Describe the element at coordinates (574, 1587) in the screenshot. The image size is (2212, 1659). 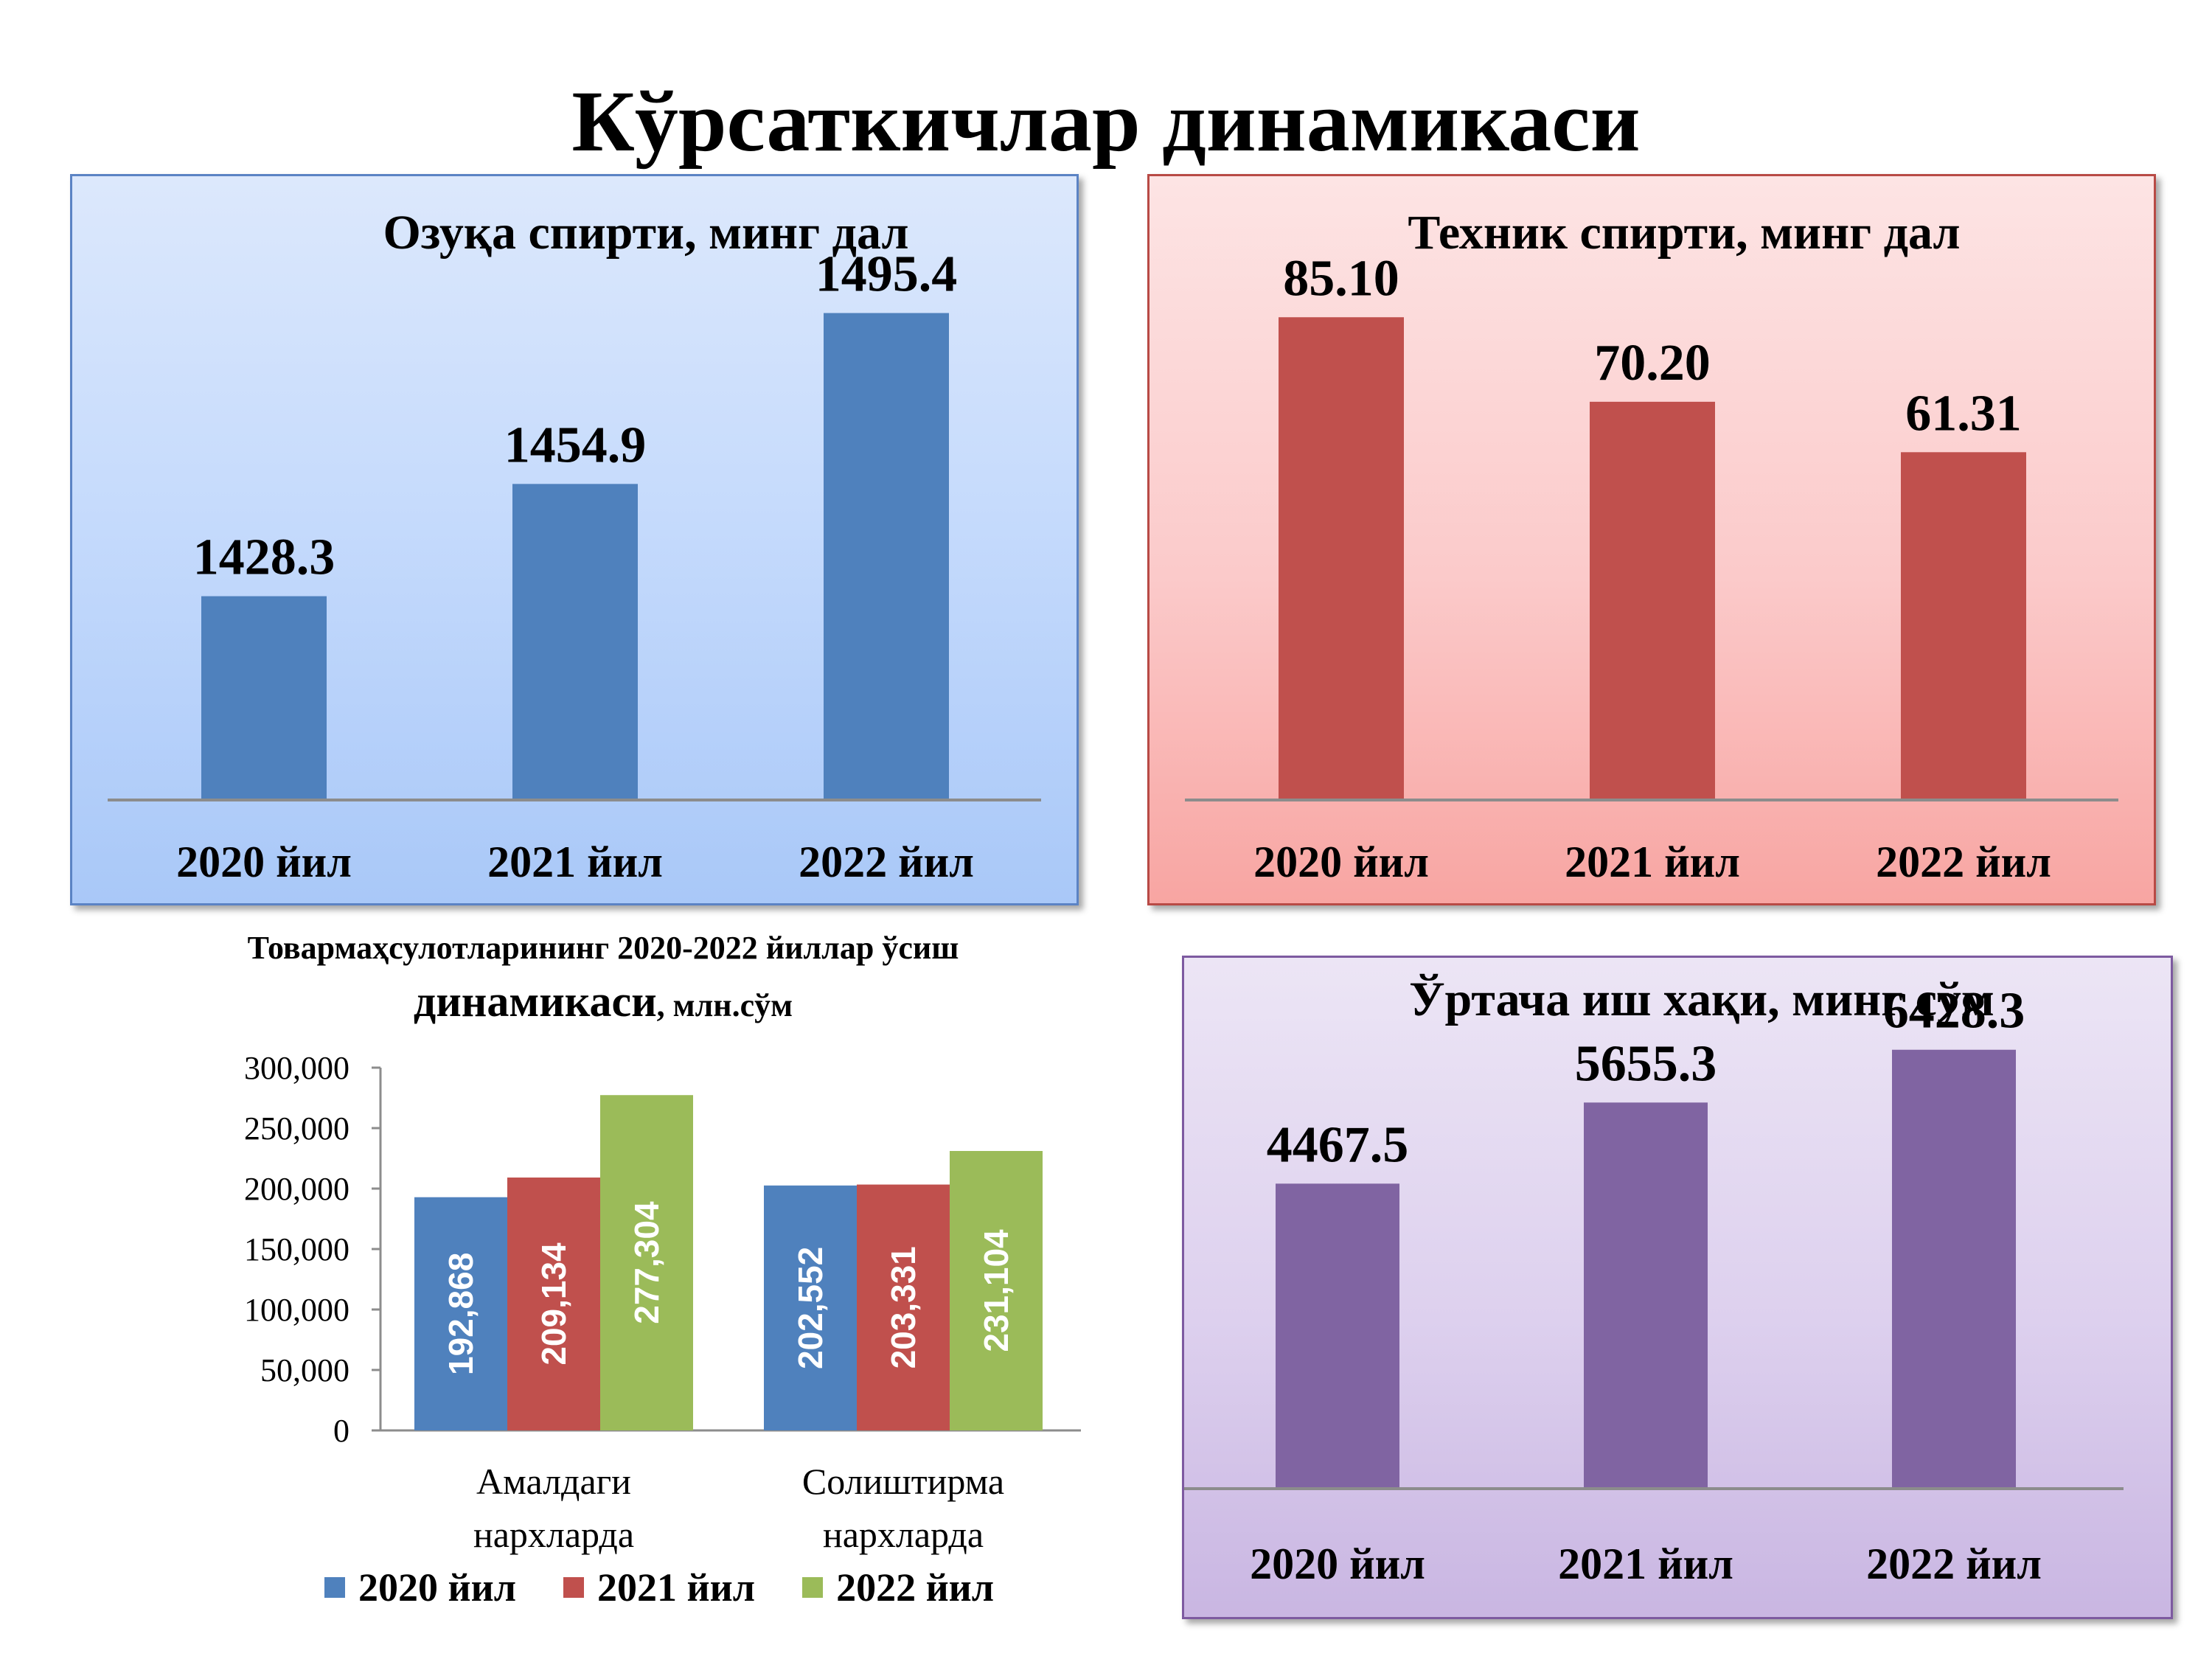
I see `legend-swatch-2021` at that location.